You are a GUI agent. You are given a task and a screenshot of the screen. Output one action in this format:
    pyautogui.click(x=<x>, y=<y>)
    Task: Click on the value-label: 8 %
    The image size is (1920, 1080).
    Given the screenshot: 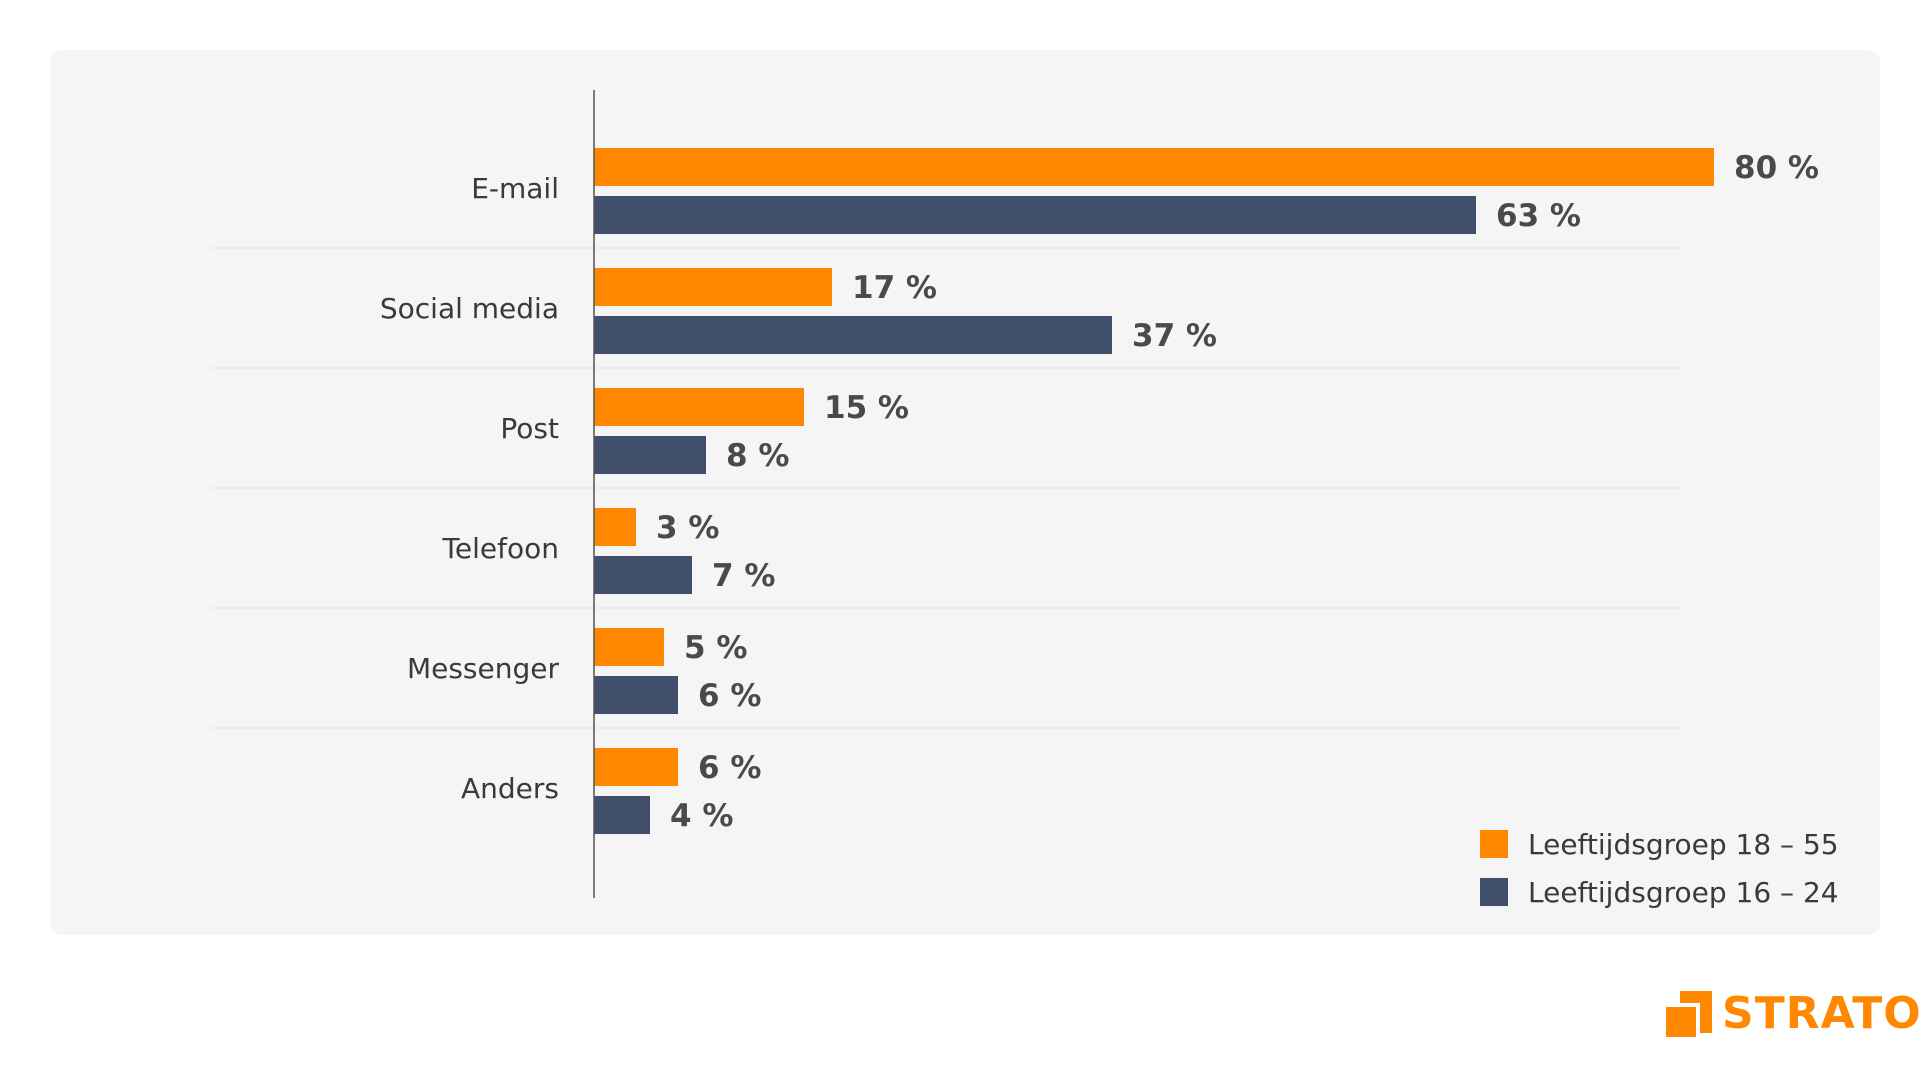 What is the action you would take?
    pyautogui.click(x=757, y=456)
    